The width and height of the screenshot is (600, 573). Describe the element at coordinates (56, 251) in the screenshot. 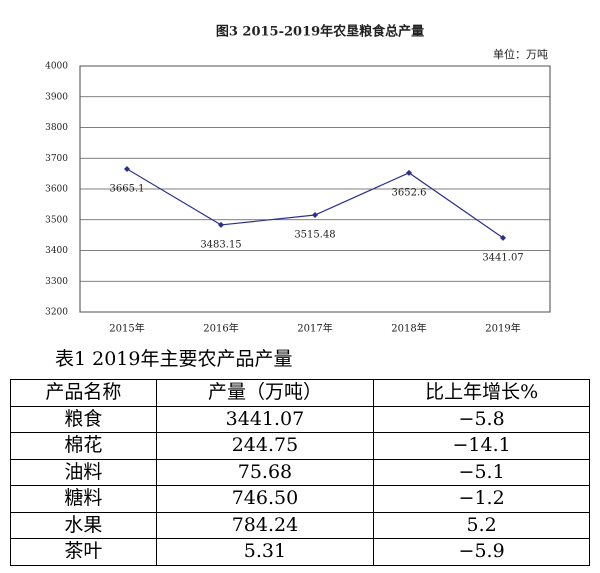

I see `y-tick-label: 3400` at that location.